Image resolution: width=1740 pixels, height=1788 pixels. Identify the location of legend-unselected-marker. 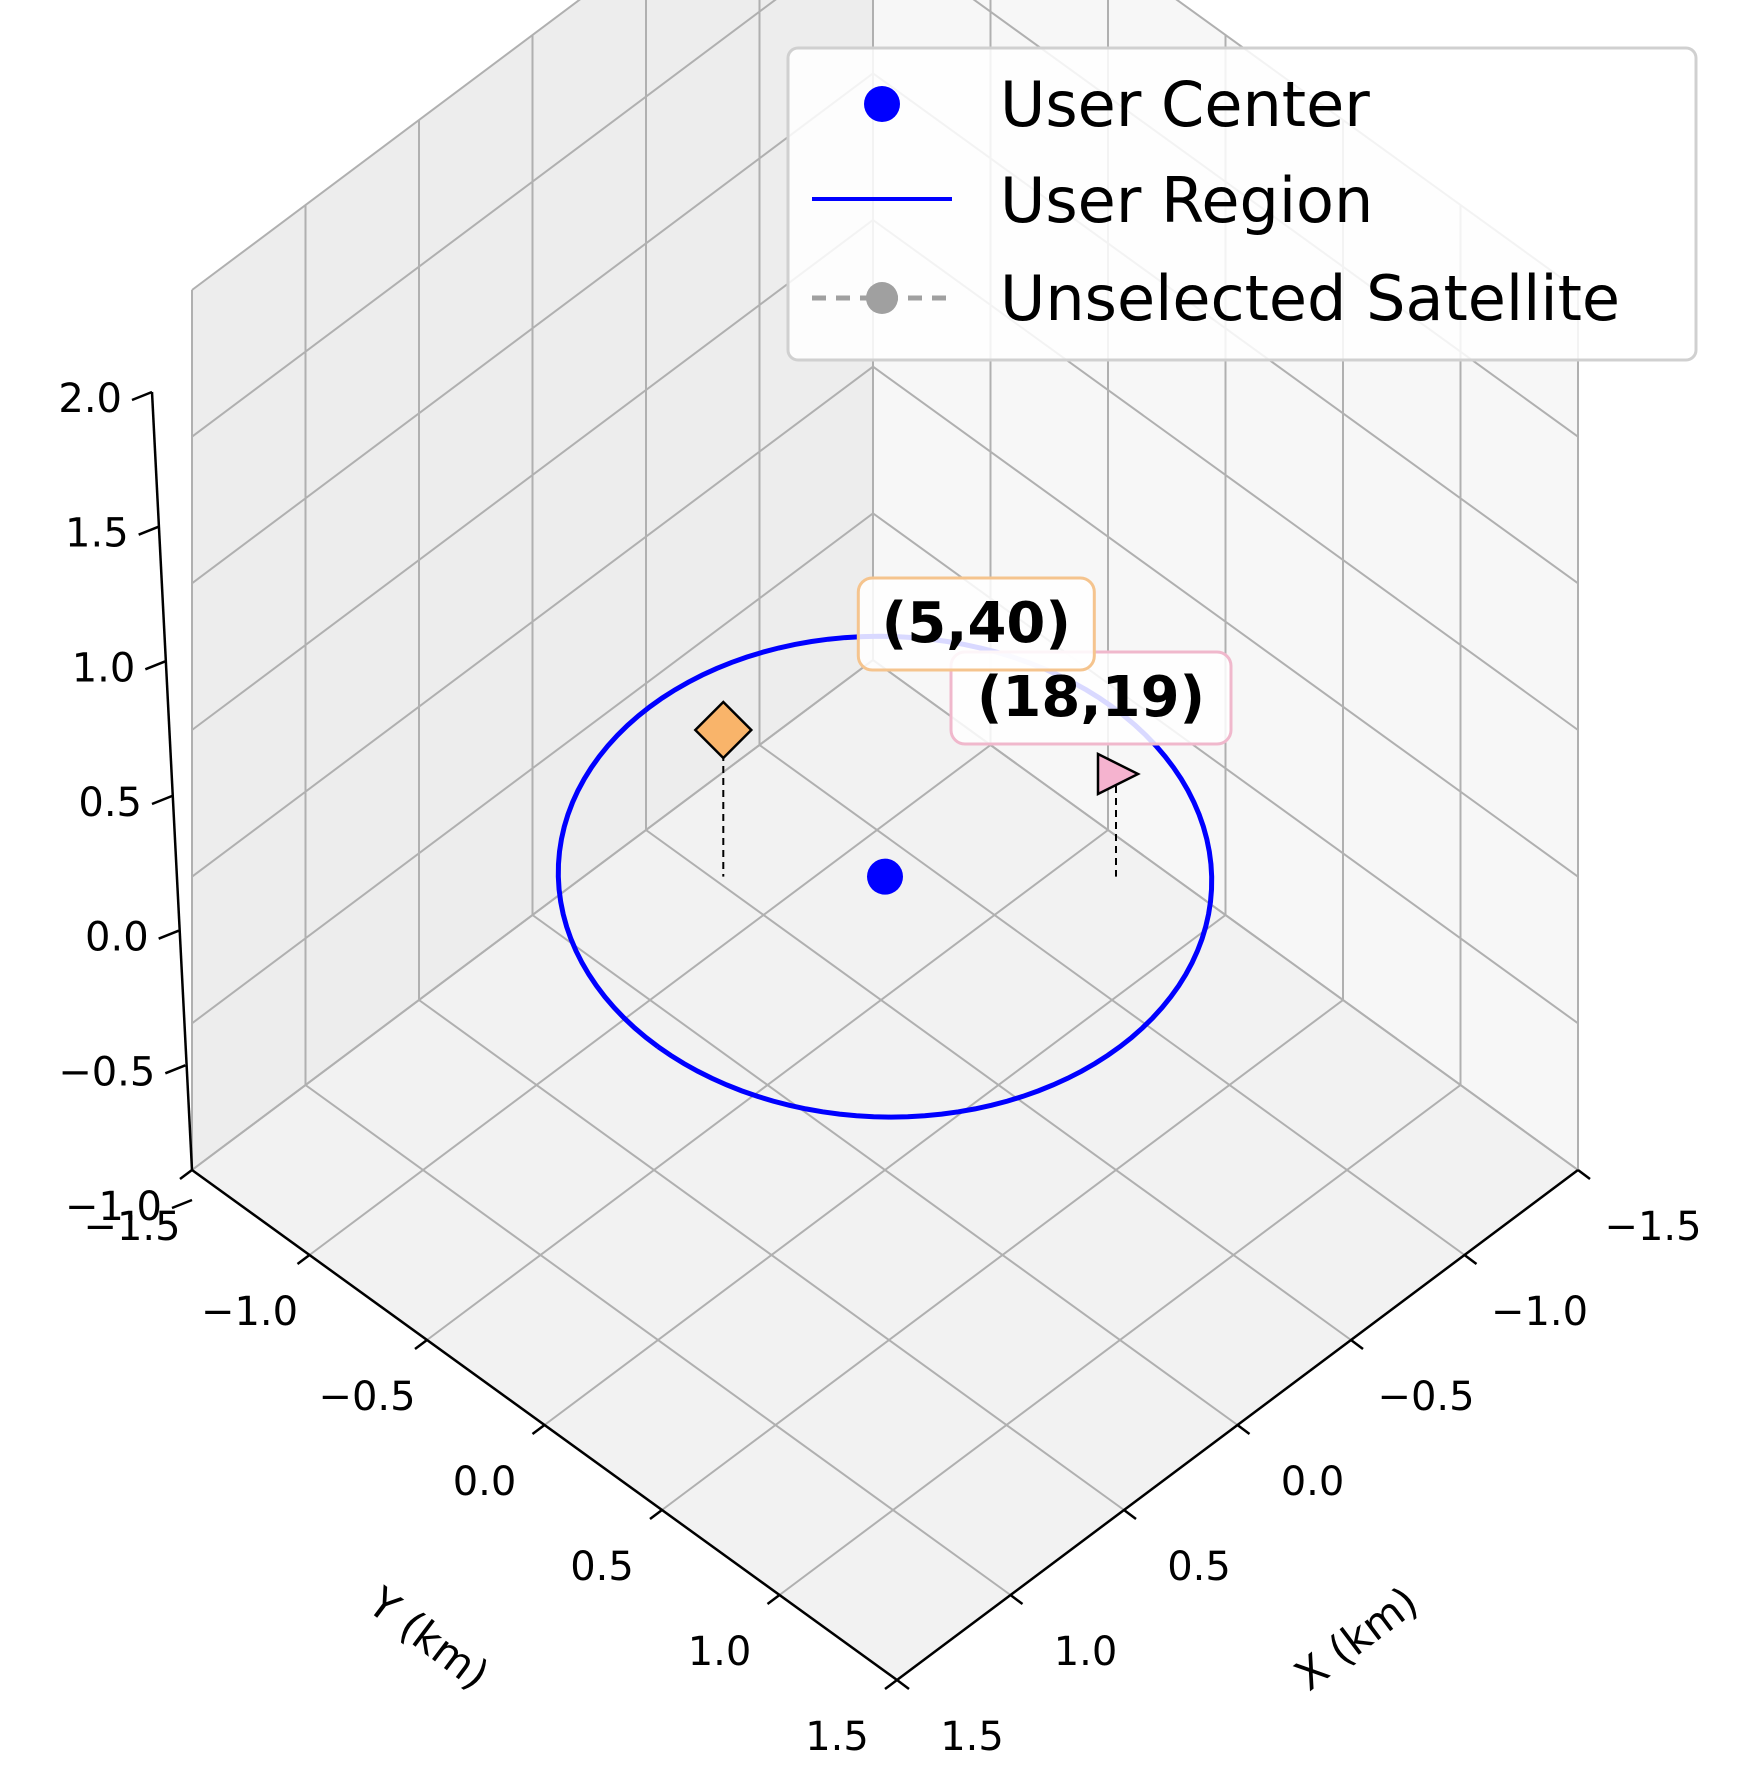
(882, 298).